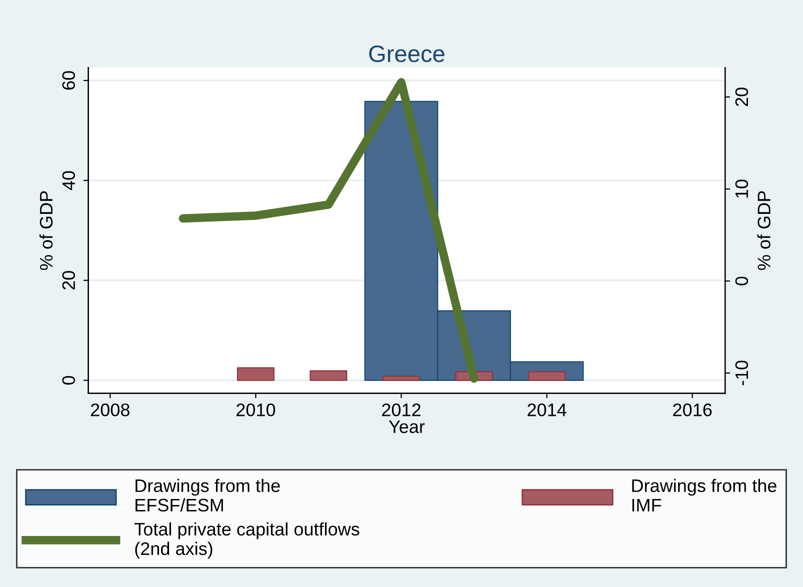 The height and width of the screenshot is (587, 803). Describe the element at coordinates (692, 409) in the screenshot. I see `x-tick-label: 2016` at that location.